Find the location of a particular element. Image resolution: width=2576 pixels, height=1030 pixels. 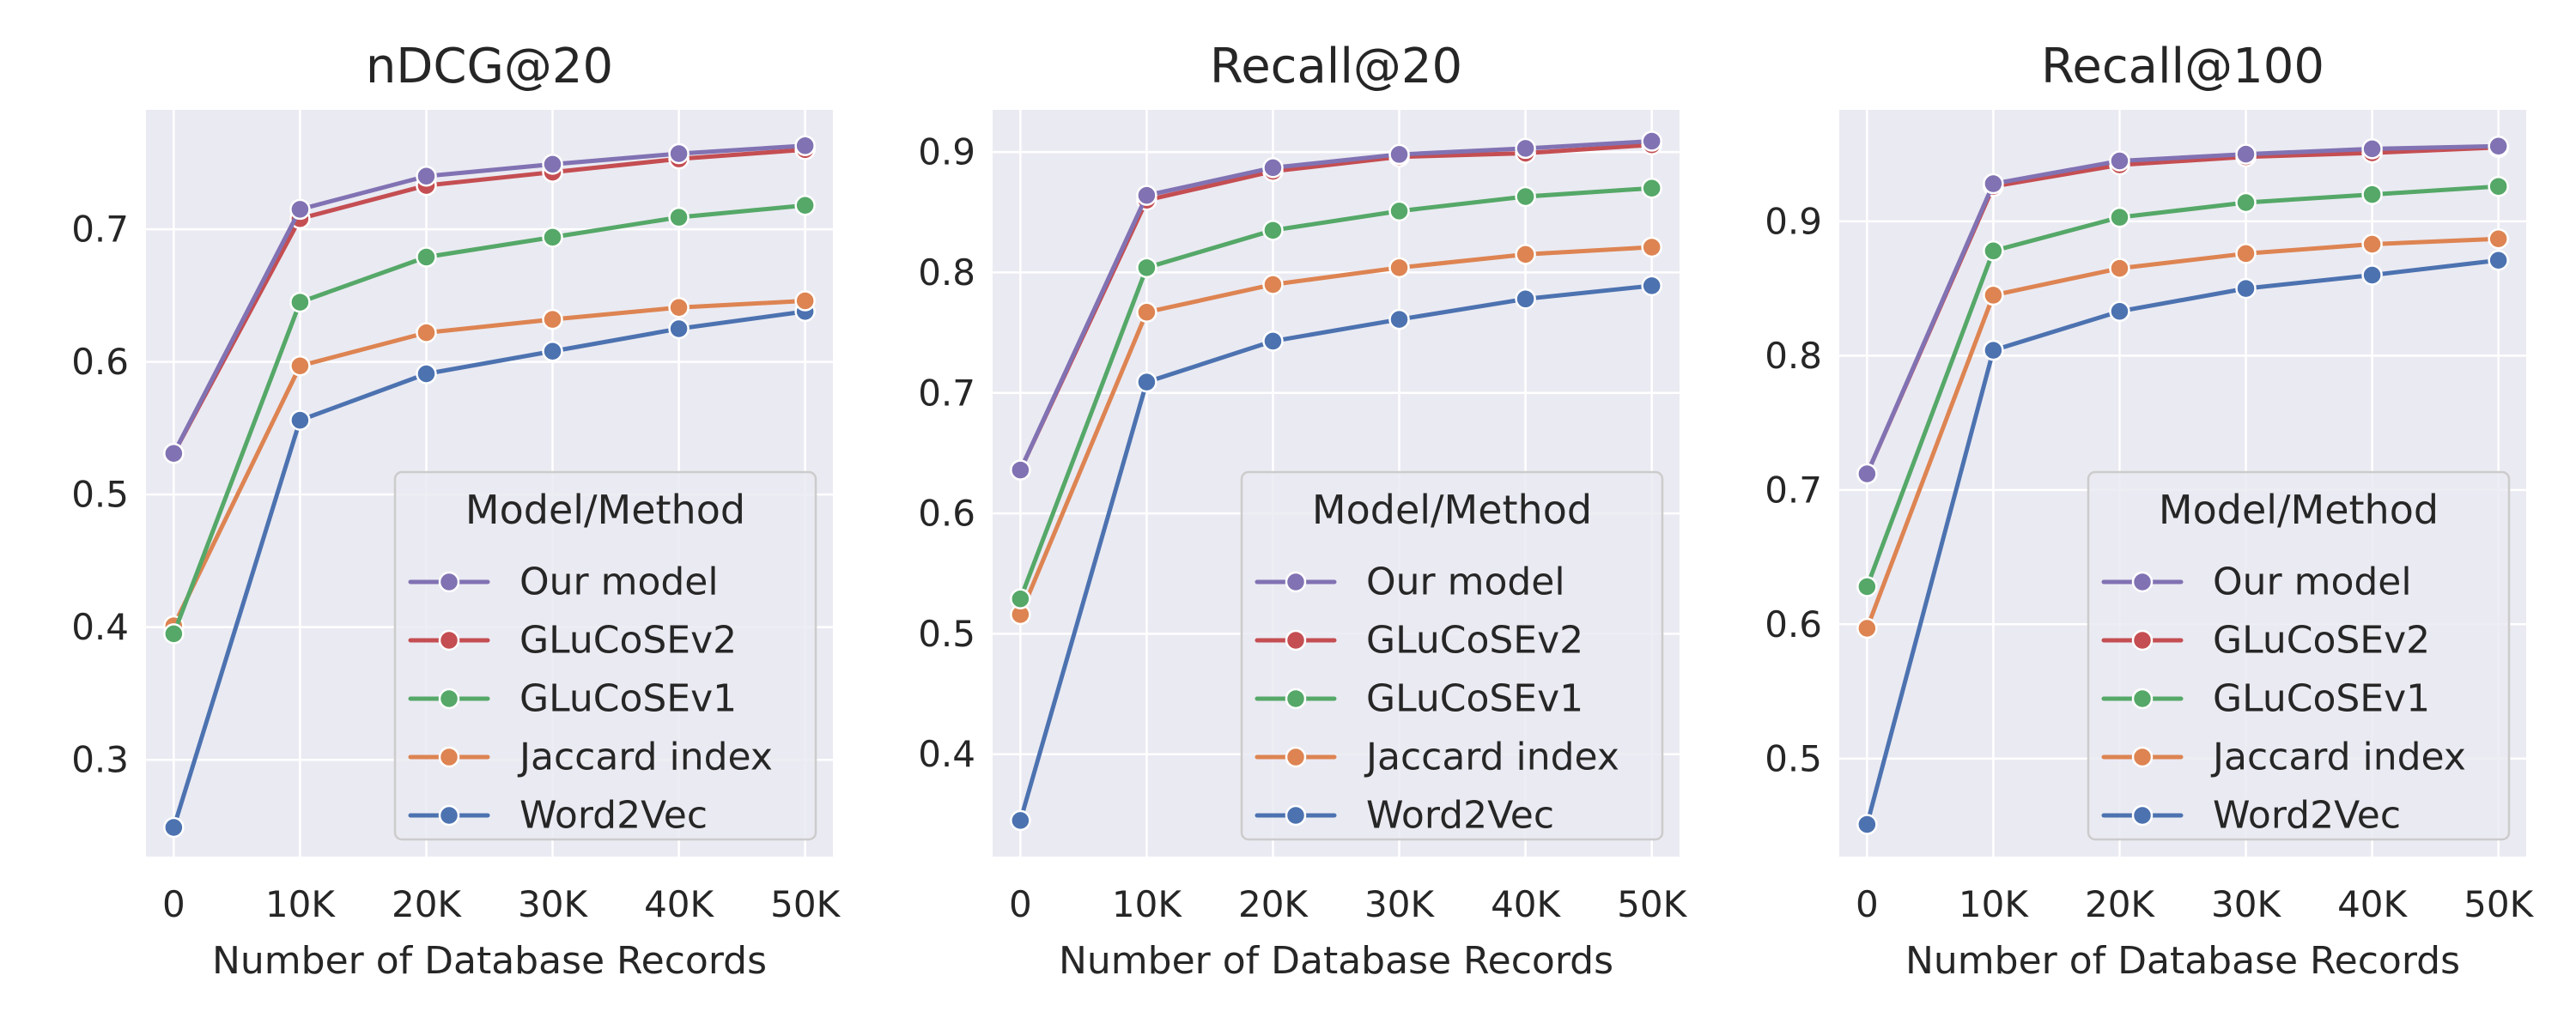

legend-item: Our model is located at coordinates (2257, 582).